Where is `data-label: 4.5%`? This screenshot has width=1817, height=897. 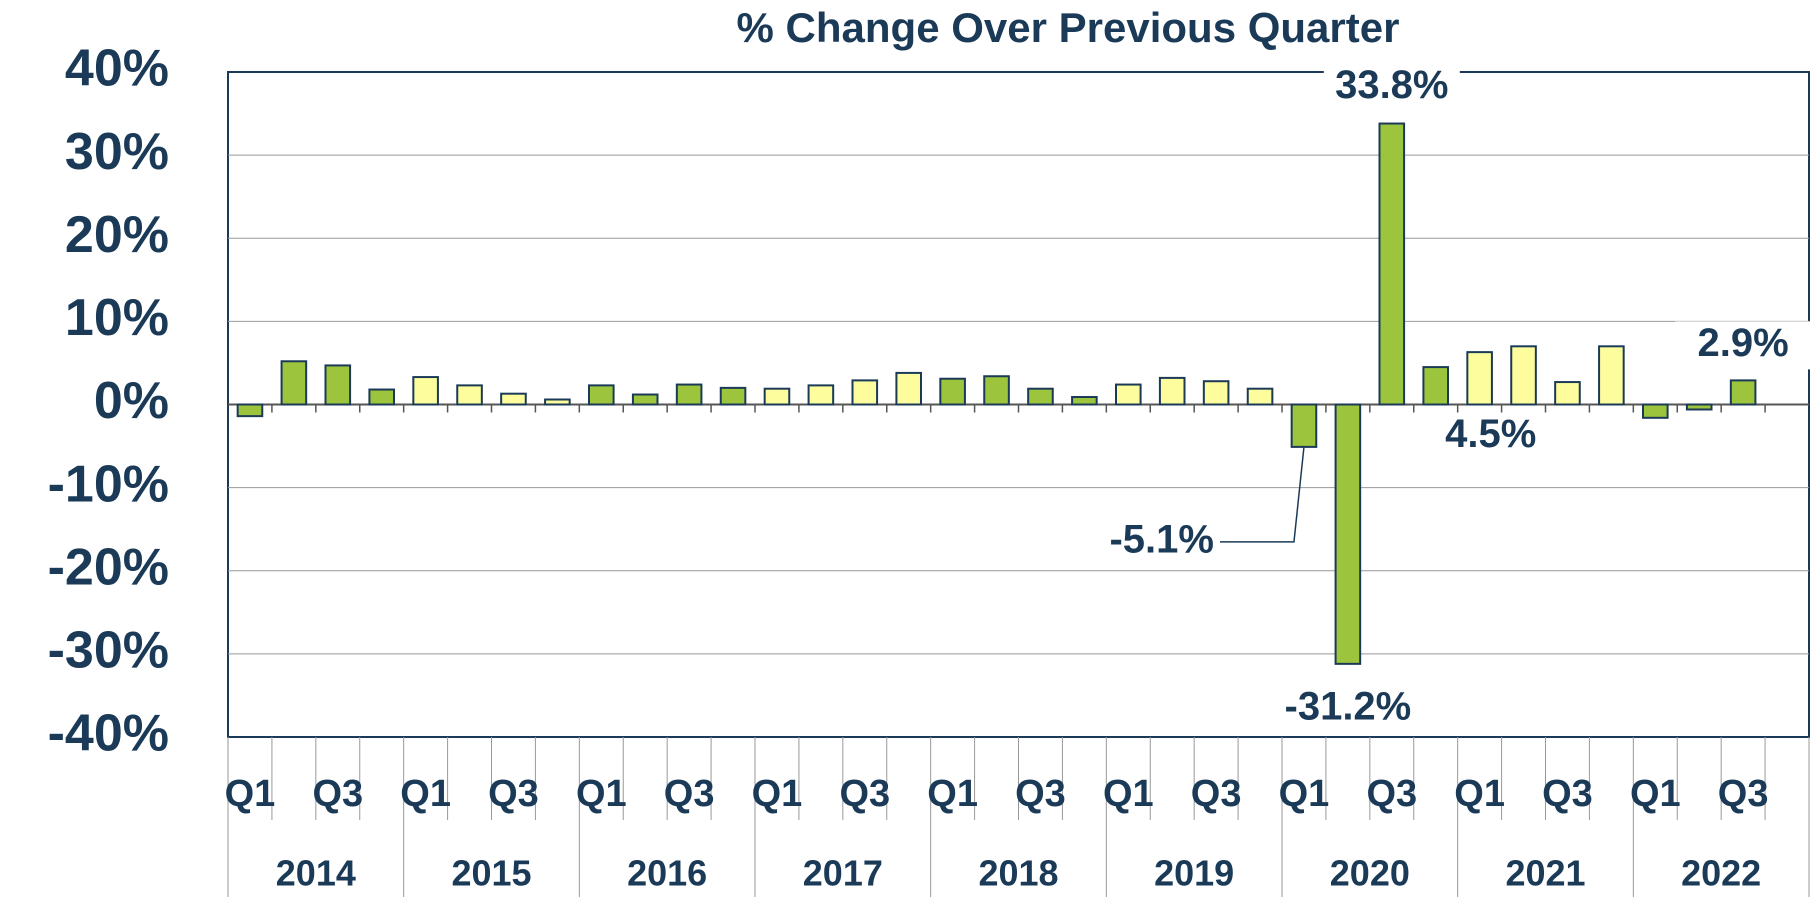 data-label: 4.5% is located at coordinates (1490, 434).